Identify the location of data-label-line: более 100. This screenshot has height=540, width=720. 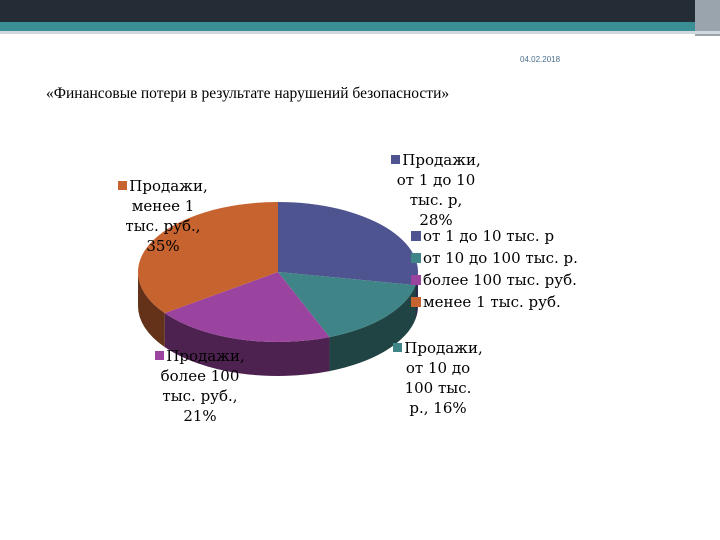
(200, 376).